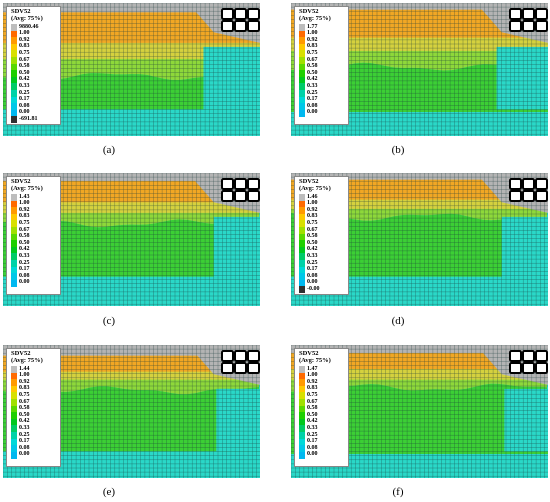  I want to click on legend-entry: 0.58, so click(323, 409).